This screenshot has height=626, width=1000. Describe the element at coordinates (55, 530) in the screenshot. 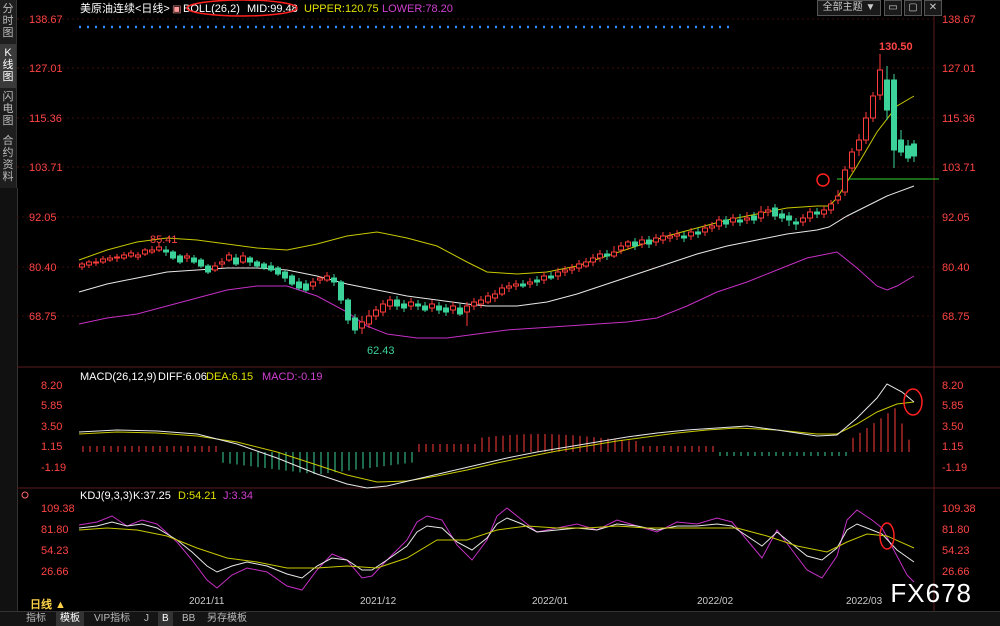

I see `kdj-tick: 81.80` at that location.